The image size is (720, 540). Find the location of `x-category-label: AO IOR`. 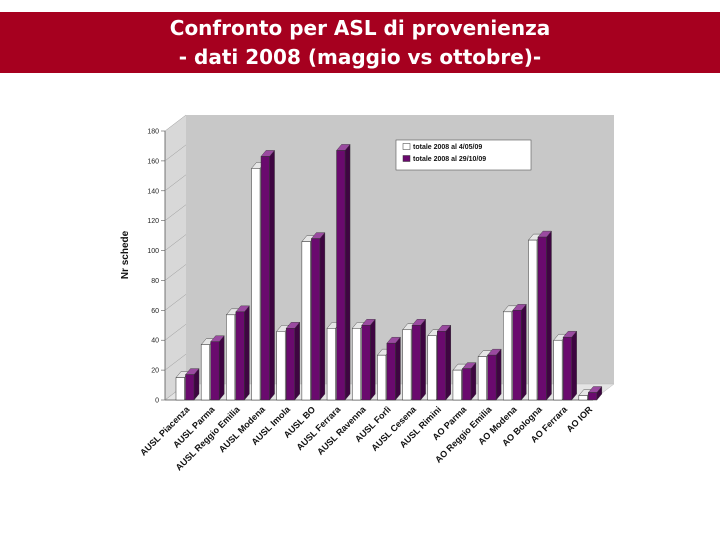

x-category-label: AO IOR is located at coordinates (580, 419).